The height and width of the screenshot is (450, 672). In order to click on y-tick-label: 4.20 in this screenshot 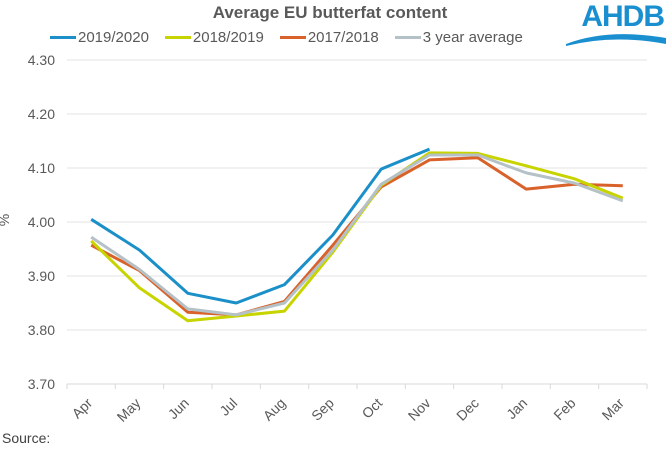, I will do `click(41, 114)`.